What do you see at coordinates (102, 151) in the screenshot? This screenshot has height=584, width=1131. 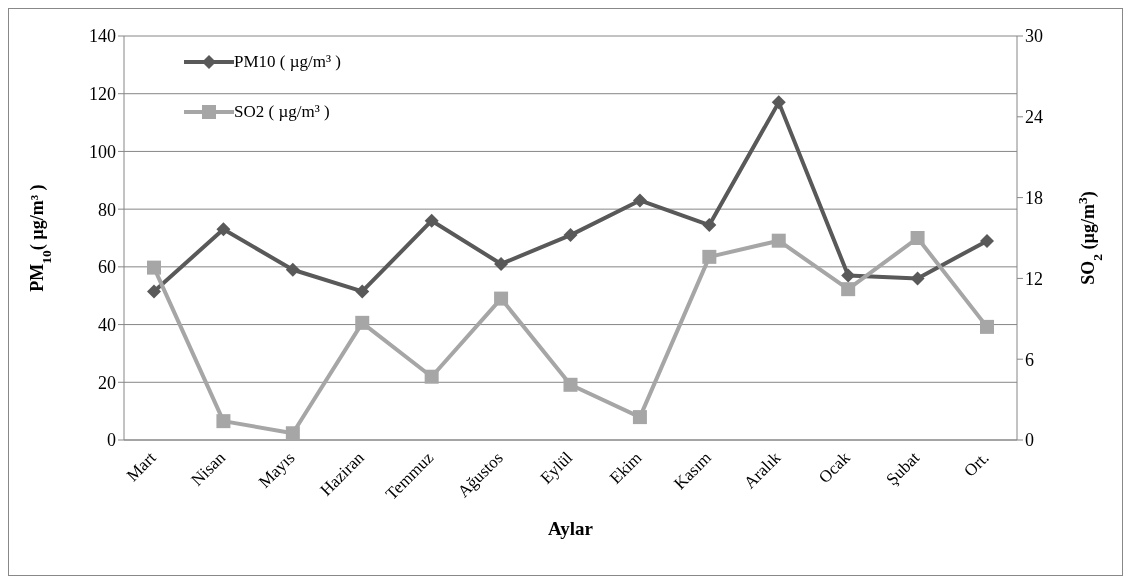 I see `y-tick-label: 100` at bounding box center [102, 151].